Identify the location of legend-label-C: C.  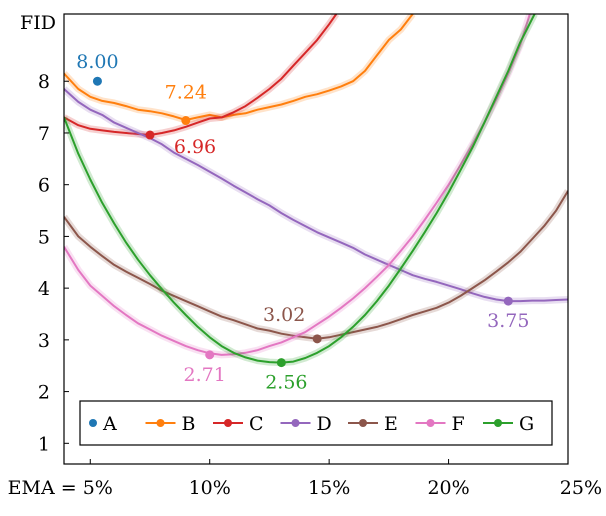
(256, 424).